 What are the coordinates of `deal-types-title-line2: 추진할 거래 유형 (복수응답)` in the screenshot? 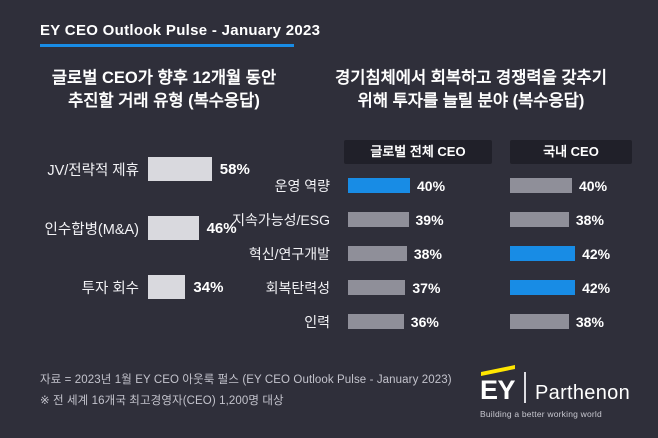 It's located at (164, 101).